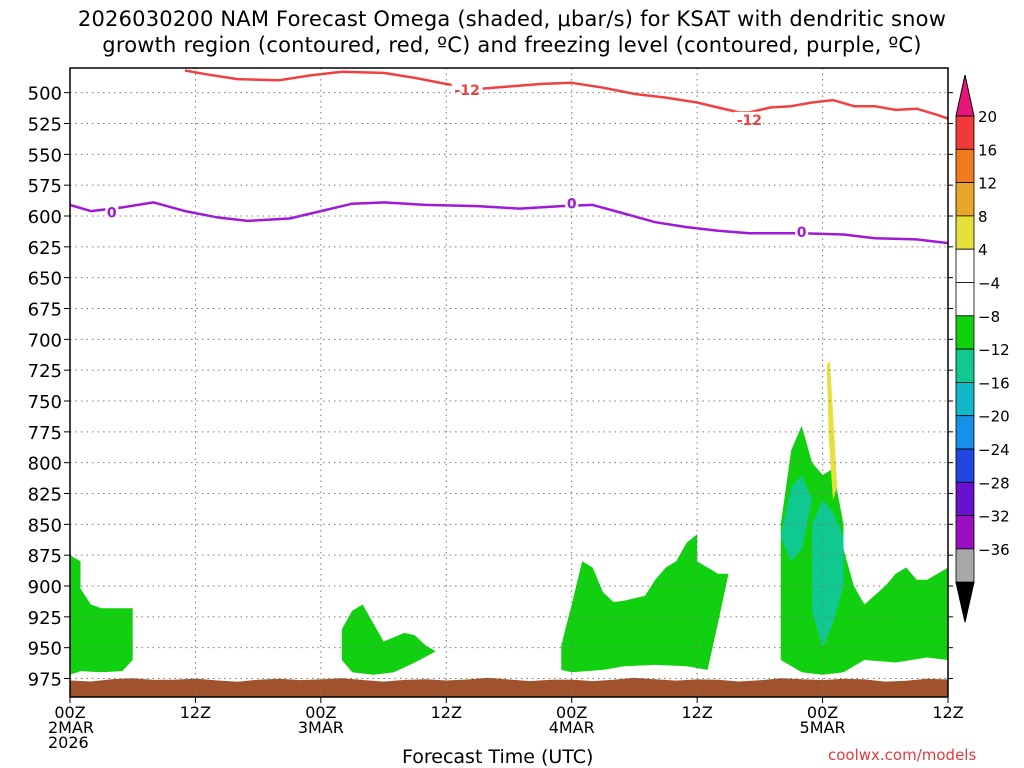  What do you see at coordinates (983, 250) in the screenshot?
I see `colorbar-label-4: 4` at bounding box center [983, 250].